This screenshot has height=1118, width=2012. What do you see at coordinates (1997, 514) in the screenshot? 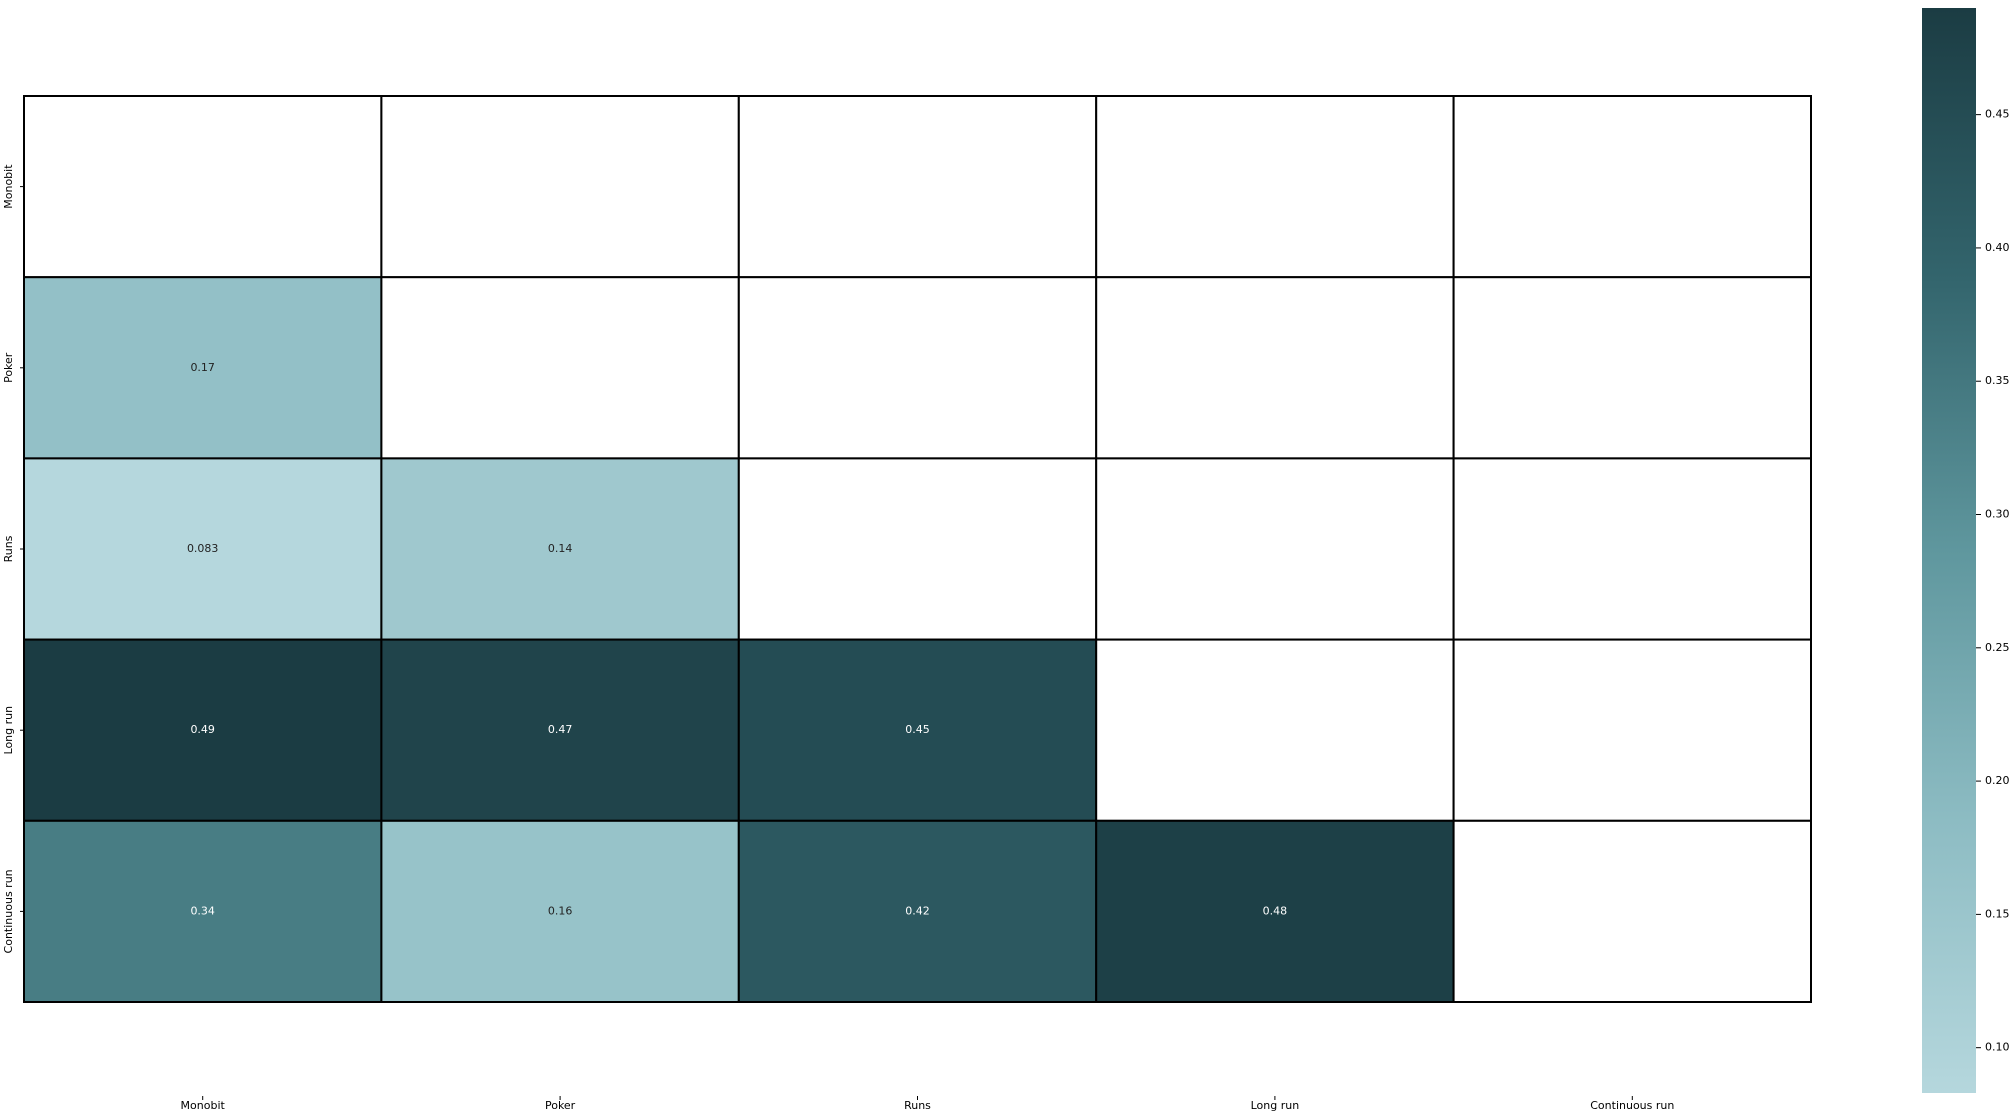
I see `colorbar-tick-label: 0.30` at bounding box center [1997, 514].